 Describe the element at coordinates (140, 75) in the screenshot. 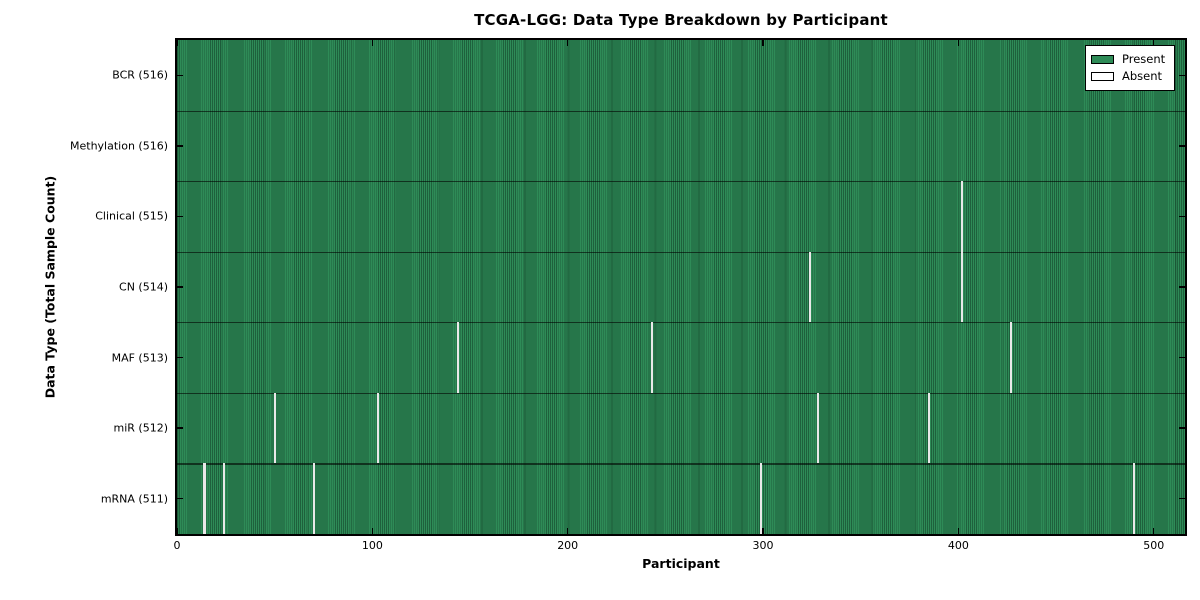

I see `y-tick-label-bcr: BCR (516)` at that location.